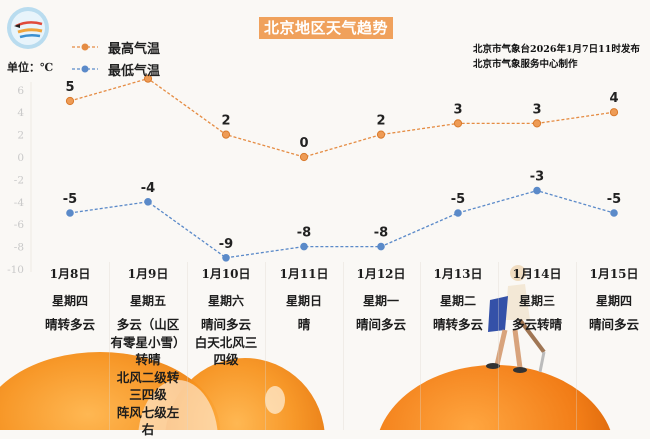 Image resolution: width=650 pixels, height=439 pixels. Describe the element at coordinates (303, 301) in the screenshot. I see `forecast-weekday: 星期日` at that location.